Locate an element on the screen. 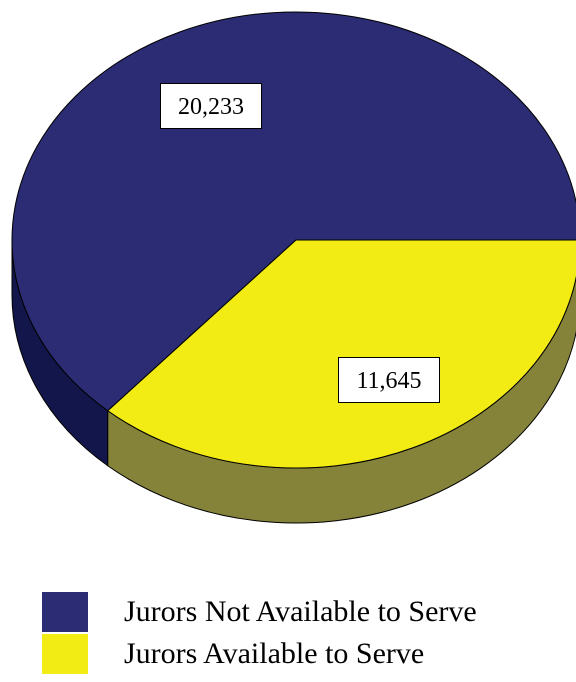 The width and height of the screenshot is (576, 682). legend-label: Jurors Available to Serve is located at coordinates (274, 653).